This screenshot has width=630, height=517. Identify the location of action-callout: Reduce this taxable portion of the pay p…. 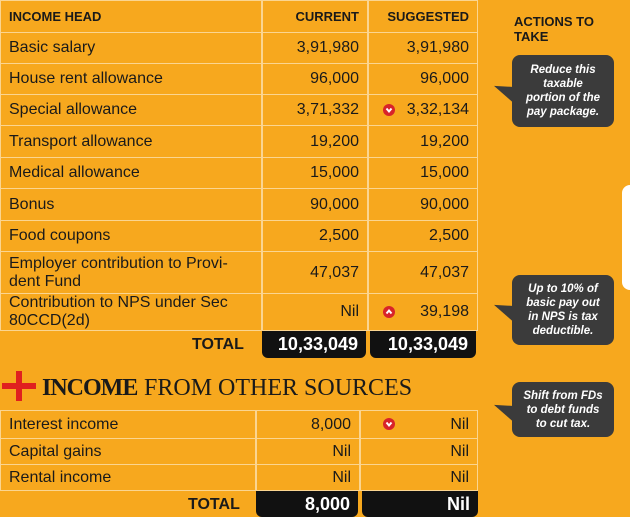
(563, 91).